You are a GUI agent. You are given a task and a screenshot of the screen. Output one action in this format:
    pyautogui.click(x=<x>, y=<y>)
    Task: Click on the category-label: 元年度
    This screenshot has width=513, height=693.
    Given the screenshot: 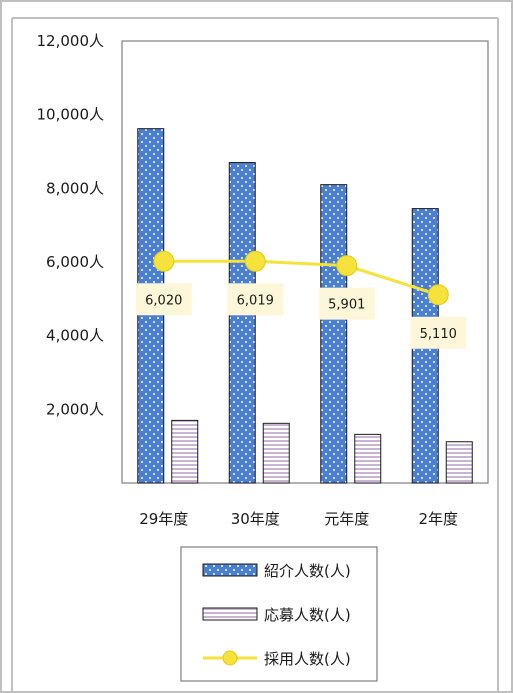 What is the action you would take?
    pyautogui.click(x=346, y=519)
    